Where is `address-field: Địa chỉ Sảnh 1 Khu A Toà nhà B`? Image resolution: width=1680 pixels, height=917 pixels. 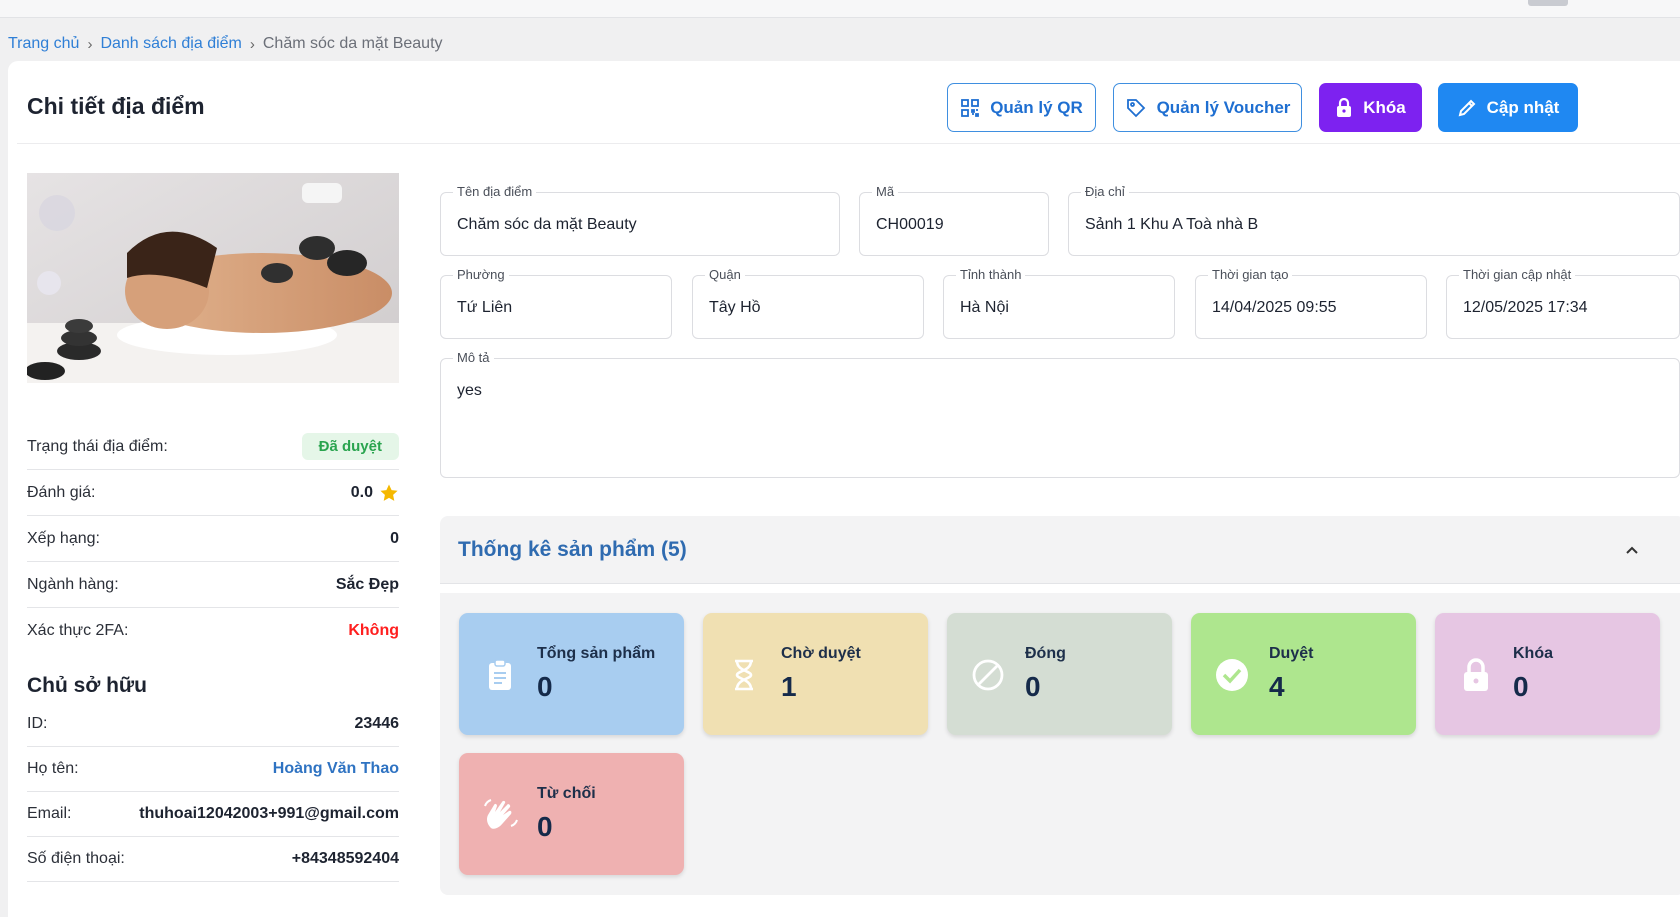
address-field: Địa chỉ Sảnh 1 Khu A Toà nhà B is located at coordinates (1374, 220).